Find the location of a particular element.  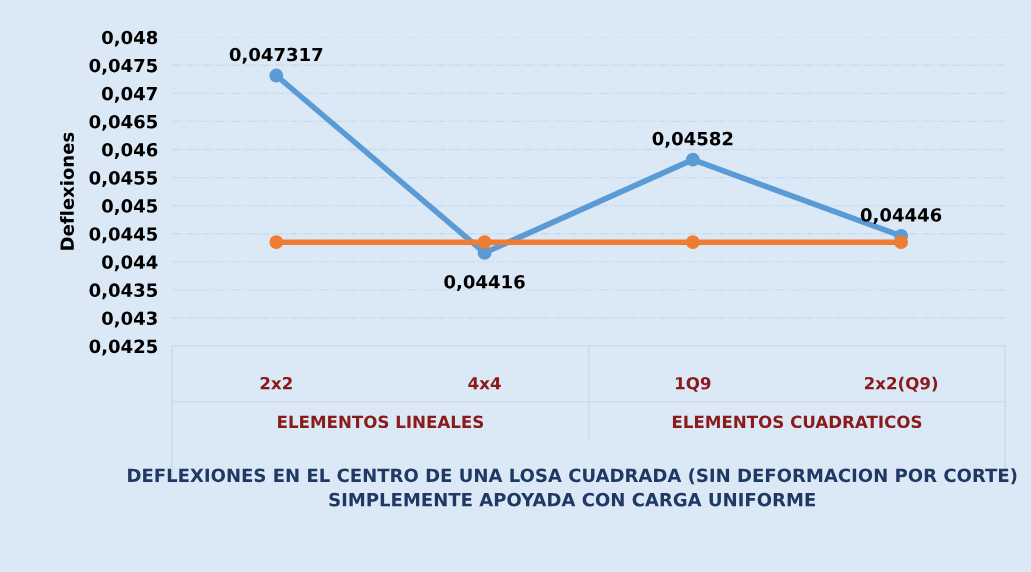

y-tick-label: 0,0435 is located at coordinates (123, 291).